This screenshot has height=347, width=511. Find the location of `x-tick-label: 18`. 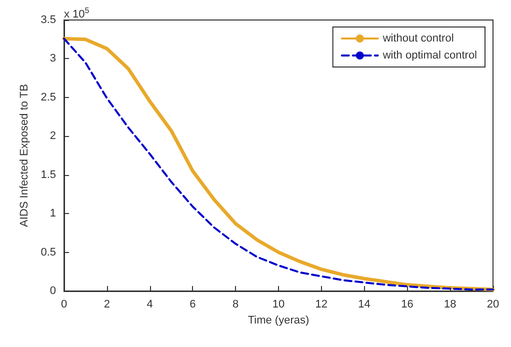

x-tick-label: 18 is located at coordinates (450, 304).